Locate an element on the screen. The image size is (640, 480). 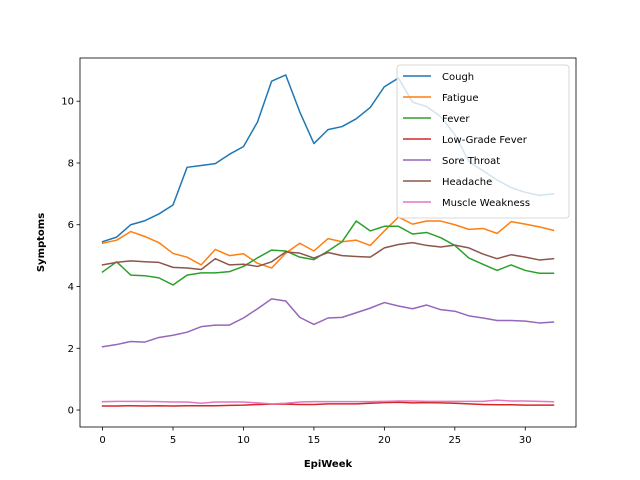
series-line-low-grade-fever is located at coordinates (328, 404).